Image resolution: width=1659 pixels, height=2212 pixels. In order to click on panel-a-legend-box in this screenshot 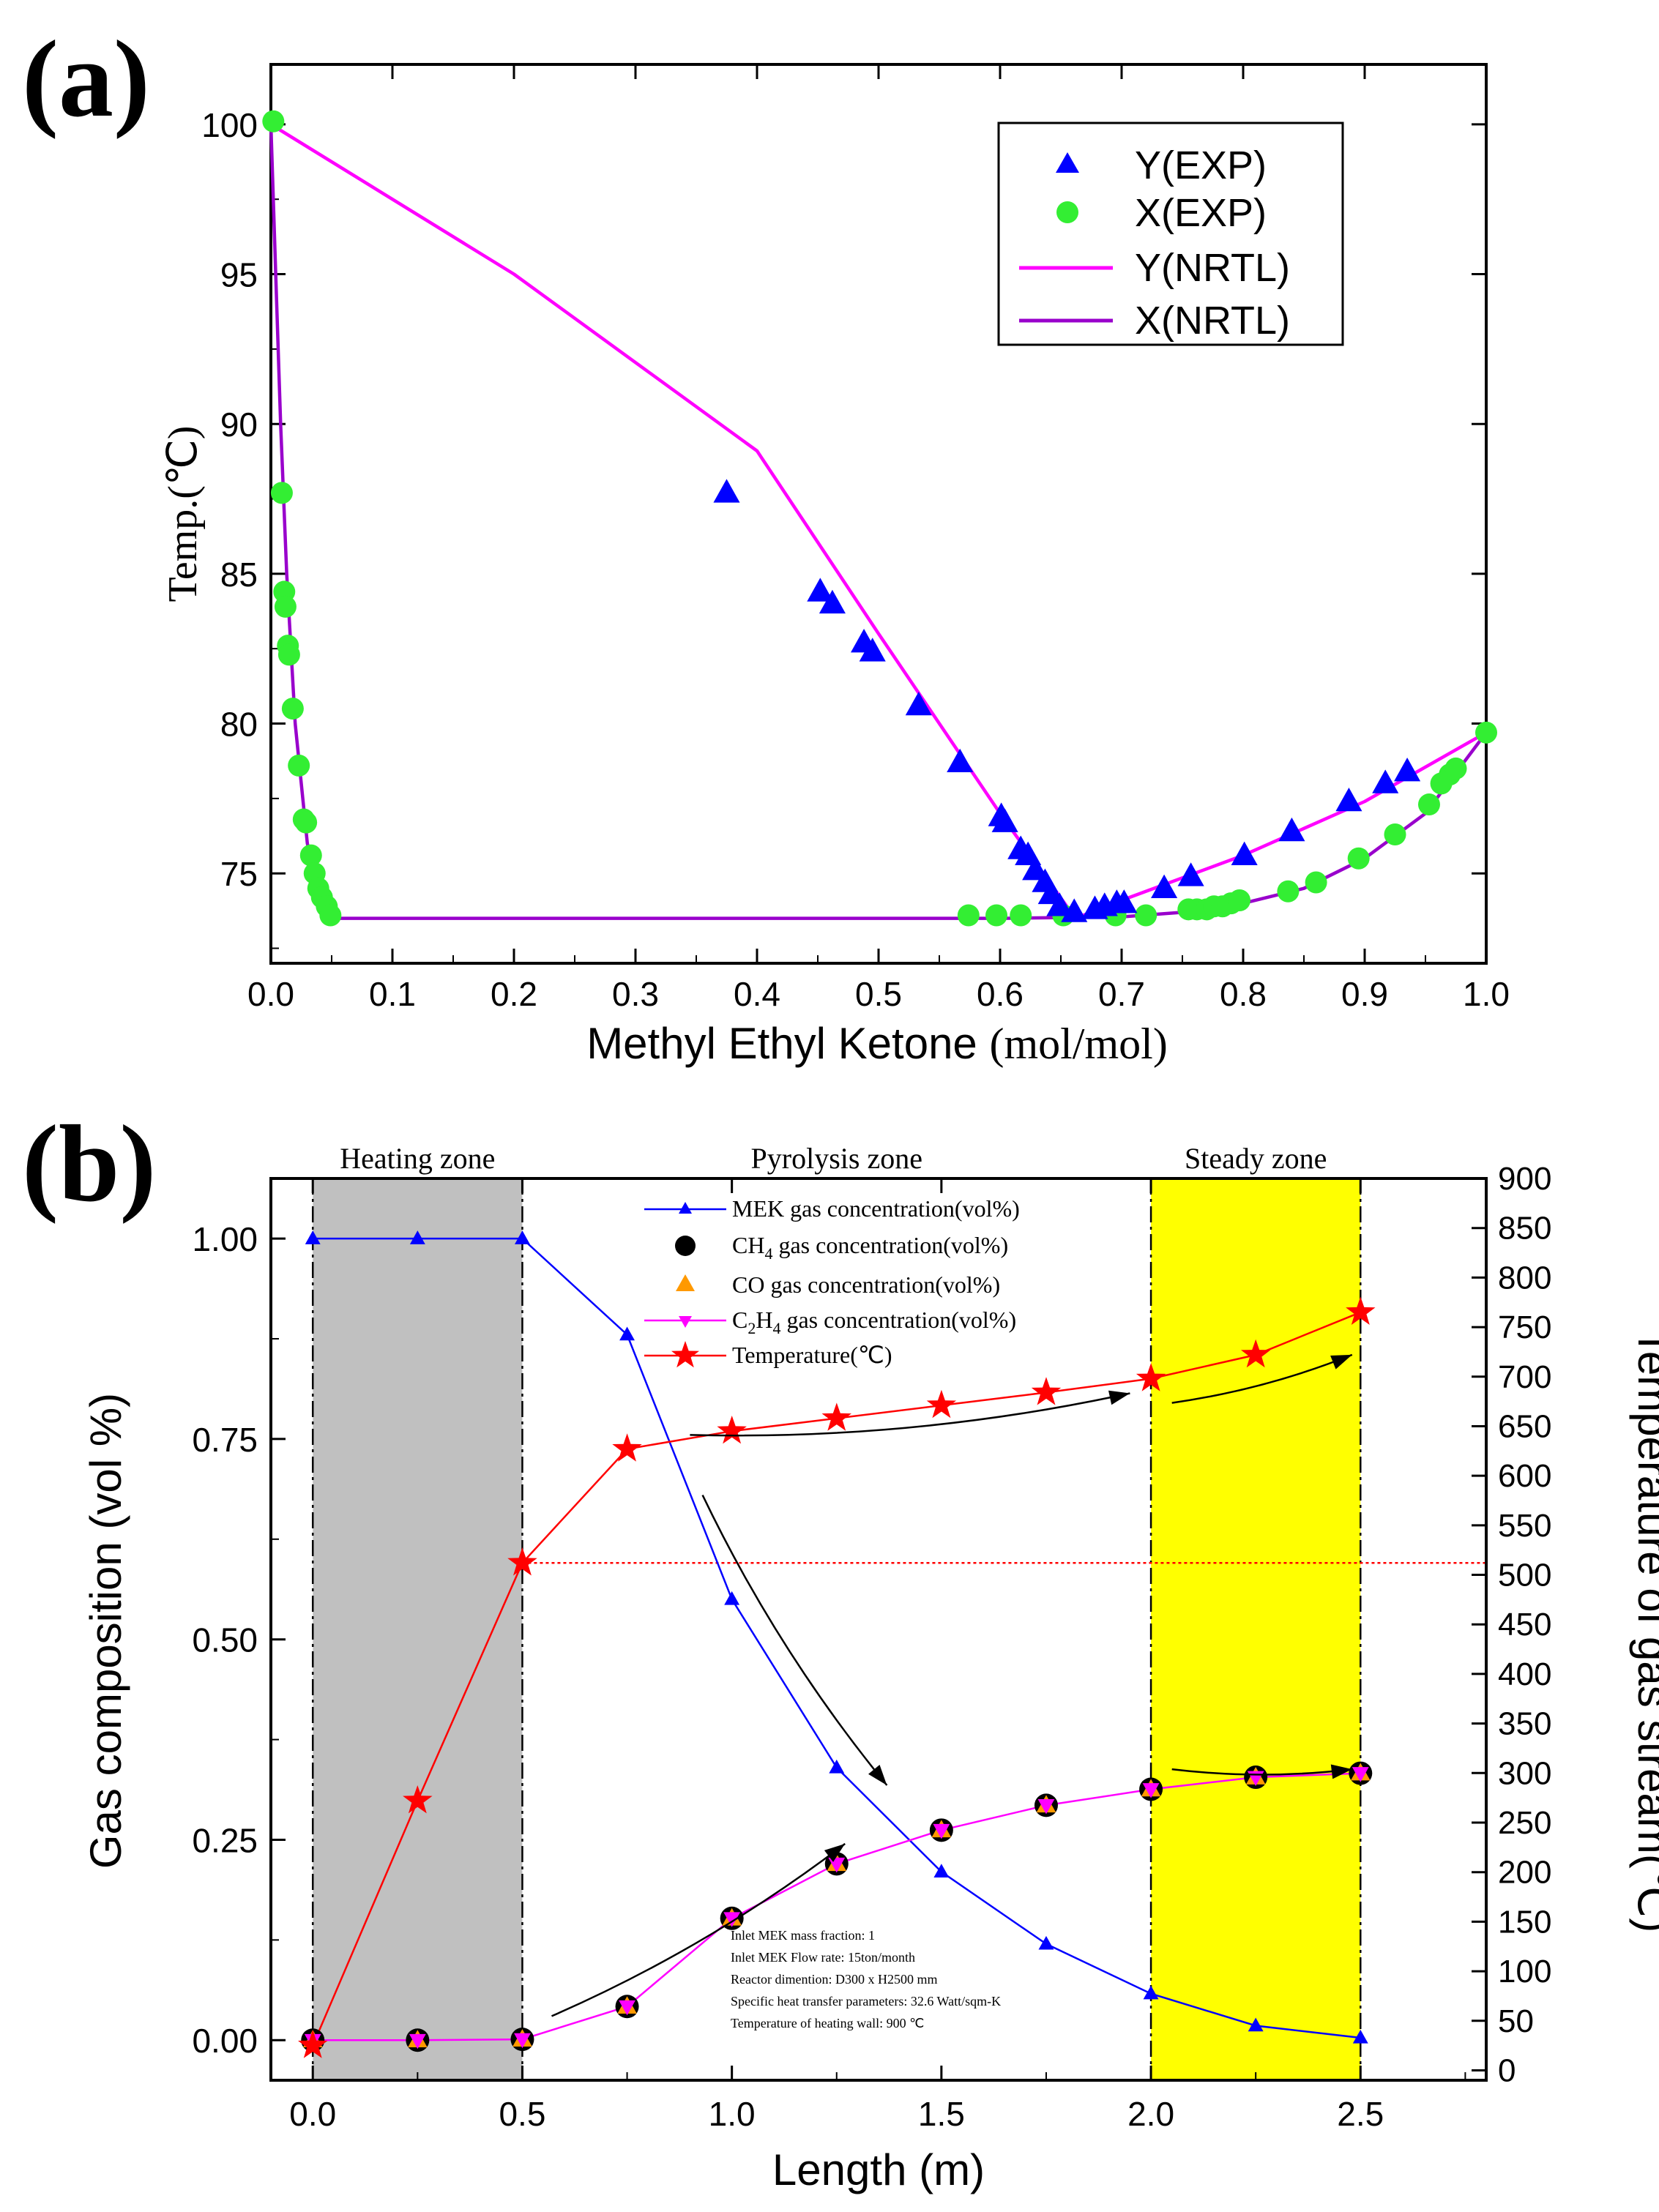, I will do `click(1170, 234)`.